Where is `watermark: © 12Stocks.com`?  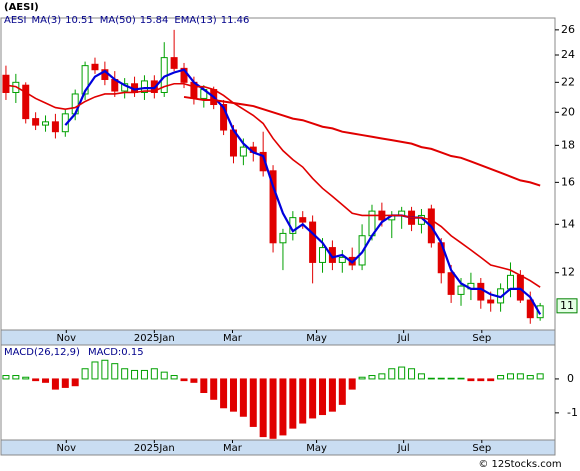 watermark: © 12Stocks.com is located at coordinates (519, 464).